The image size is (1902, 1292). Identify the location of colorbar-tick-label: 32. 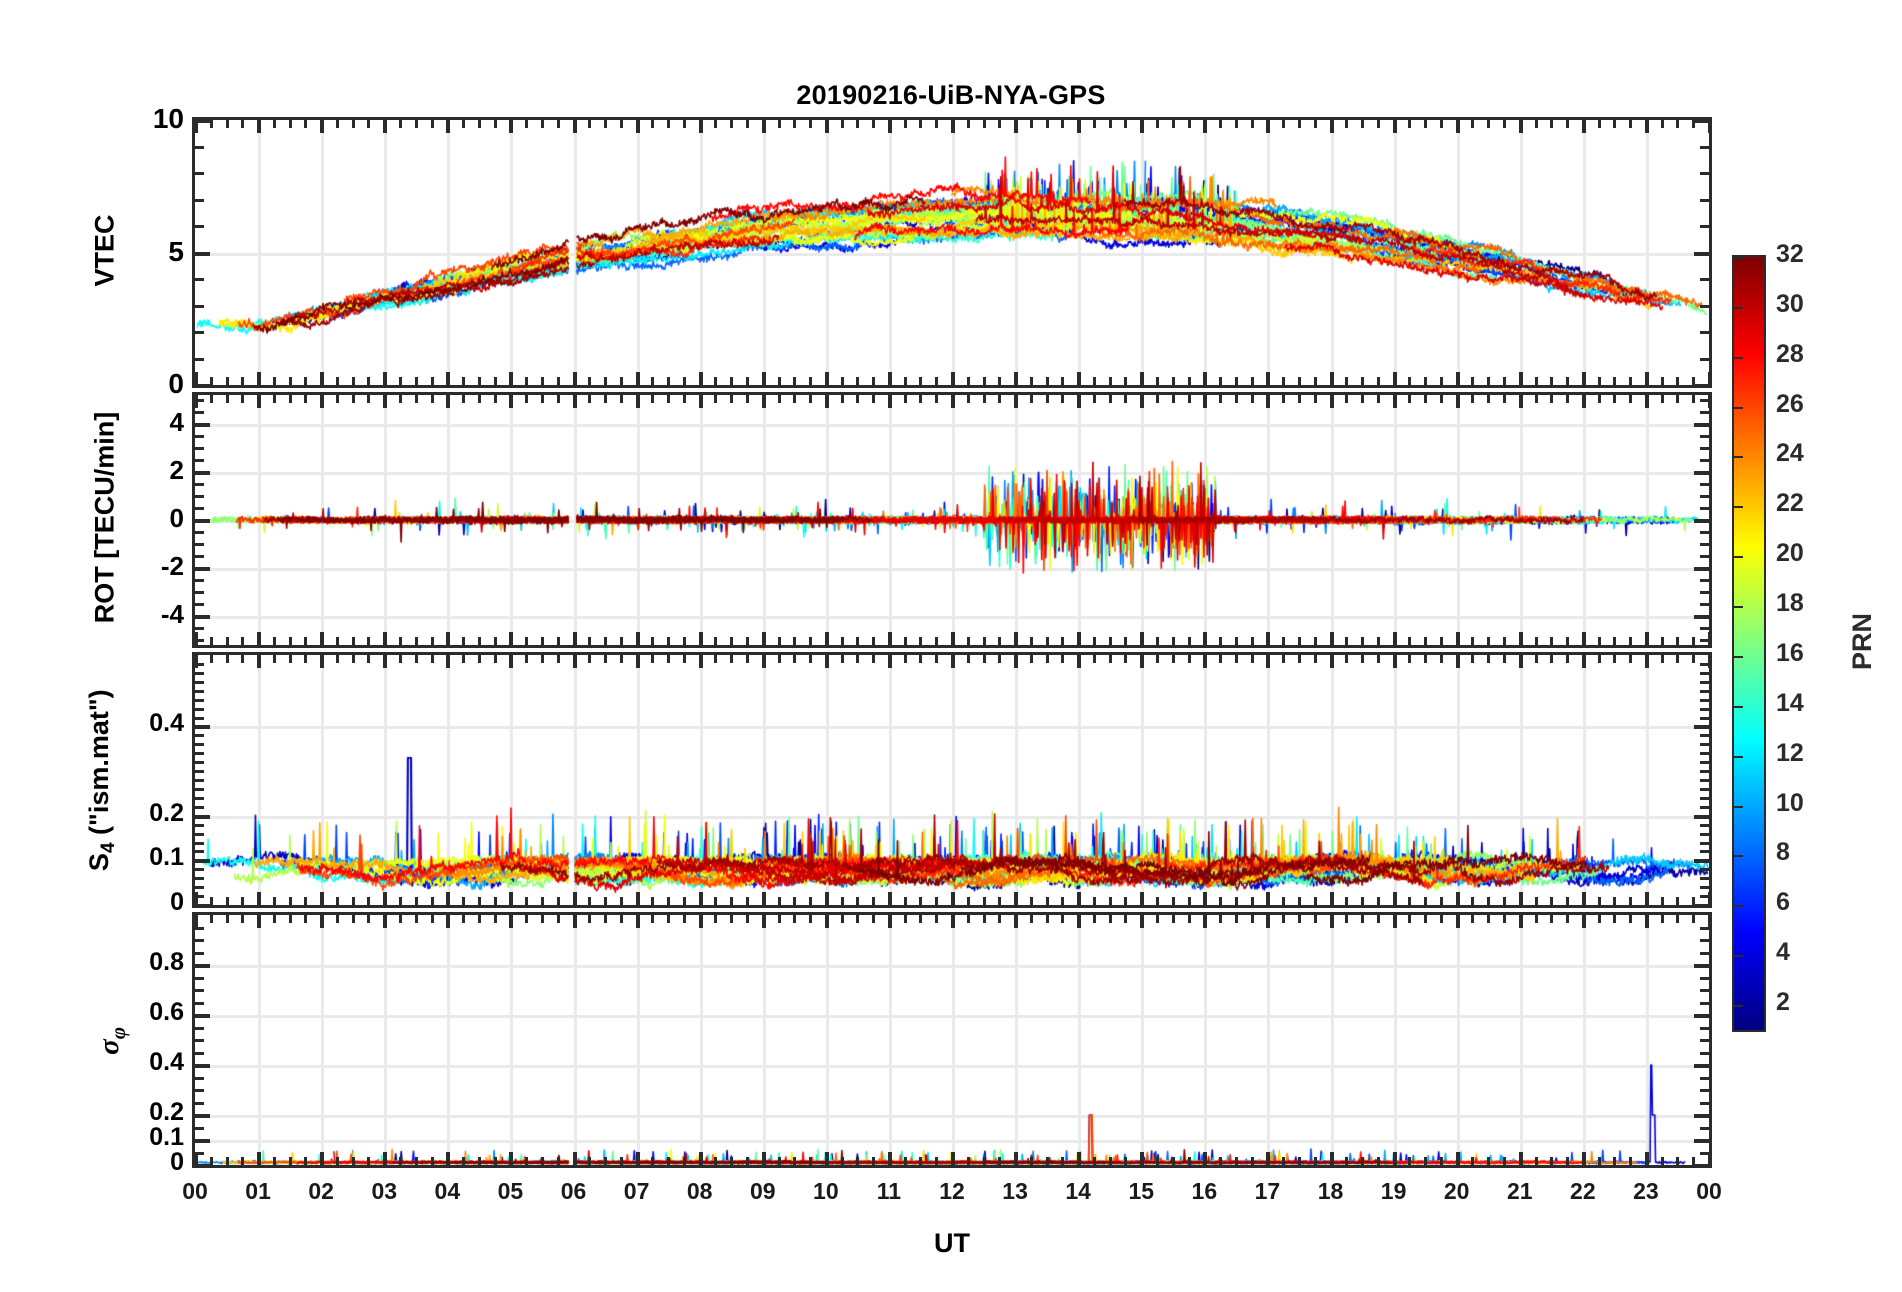
(1790, 254).